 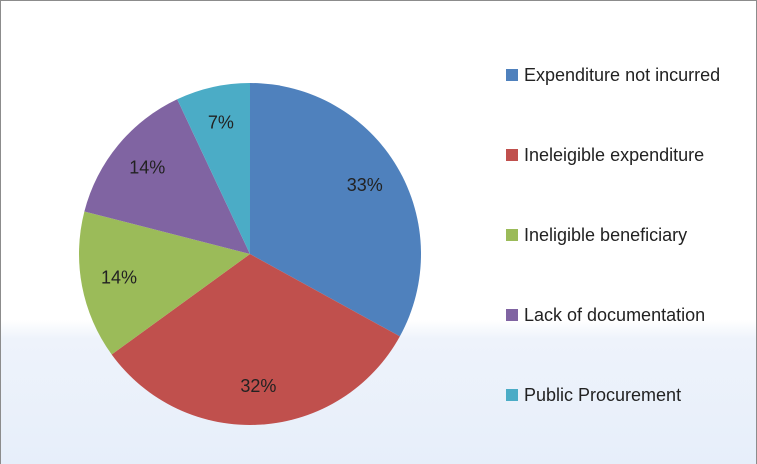 What do you see at coordinates (365, 185) in the screenshot?
I see `data-label: 33%` at bounding box center [365, 185].